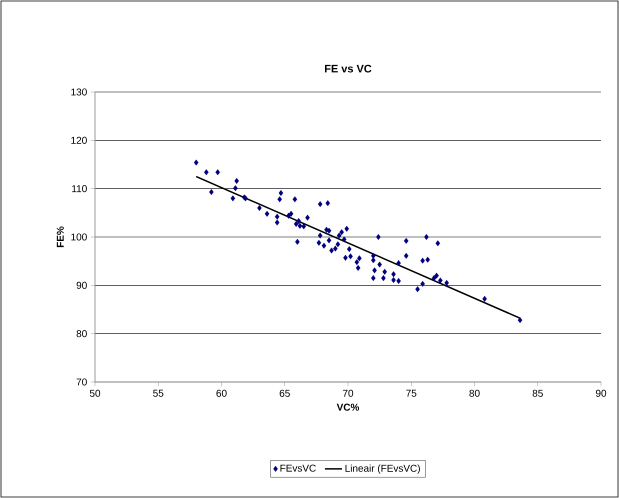 The width and height of the screenshot is (619, 498). What do you see at coordinates (81, 285) in the screenshot?
I see `y-tick-label: 90` at bounding box center [81, 285].